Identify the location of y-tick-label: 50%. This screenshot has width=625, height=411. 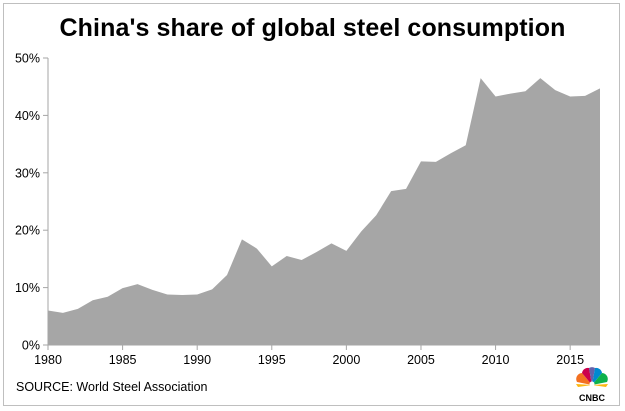
(27, 59).